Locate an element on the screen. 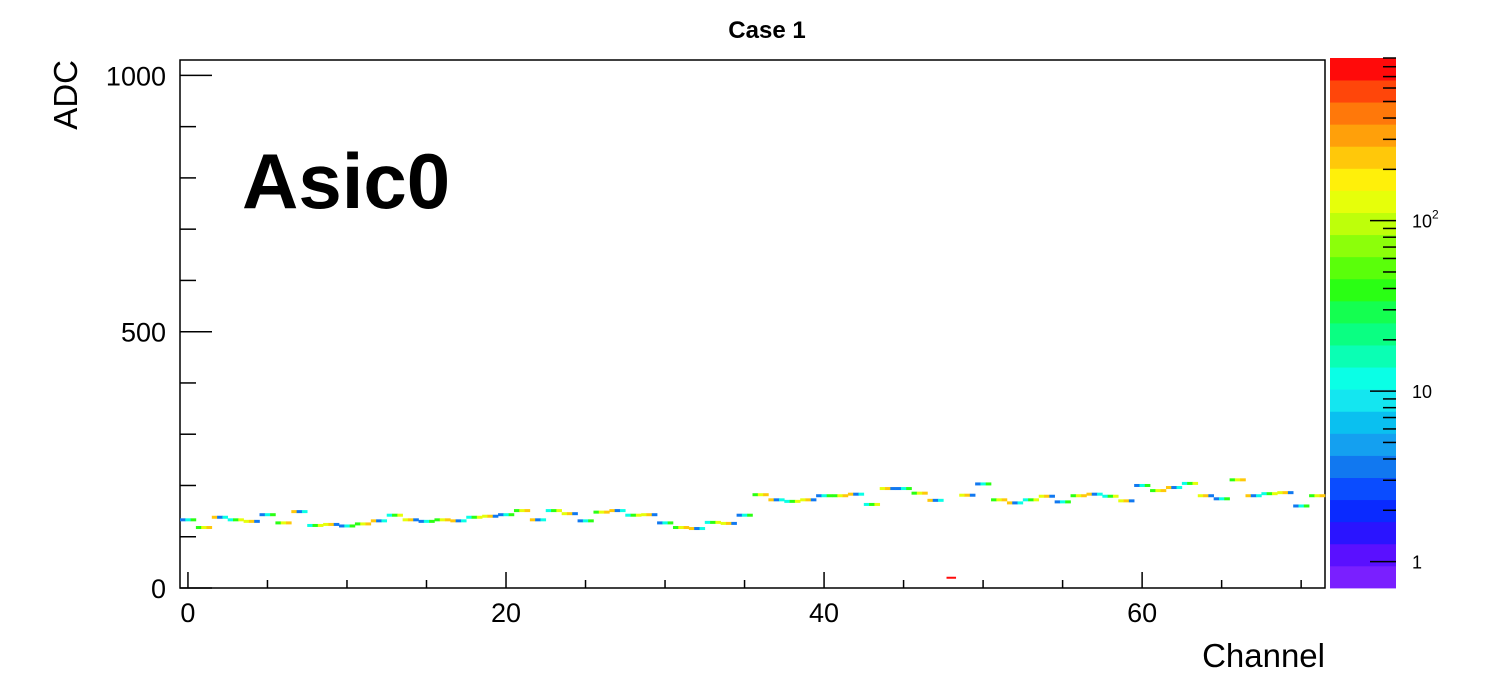  y-tick-label-500: 500 is located at coordinates (143, 333).